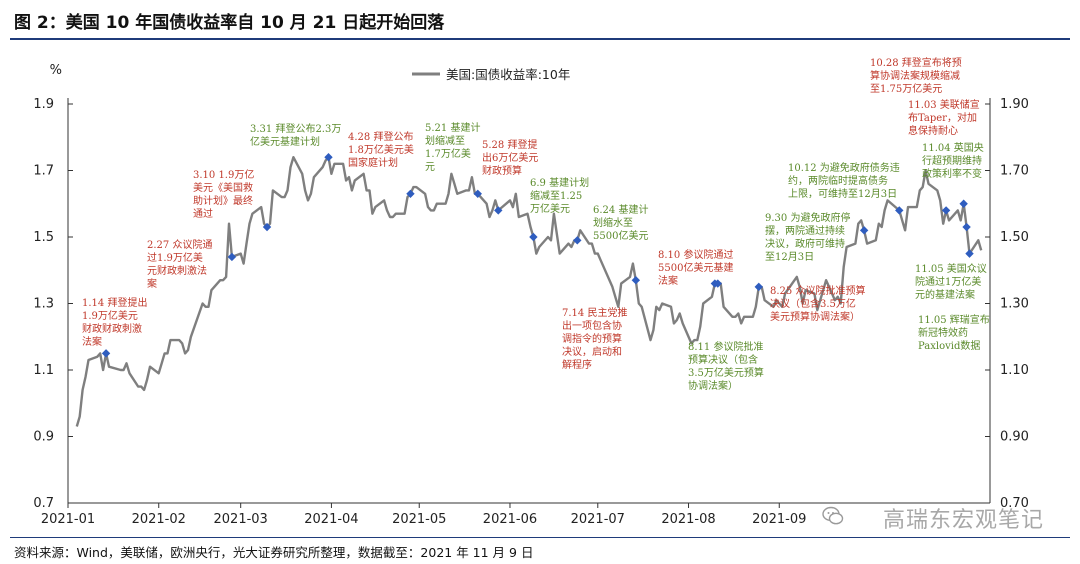  Describe the element at coordinates (43, 104) in the screenshot. I see `y-tick-label-left: 1.9` at that location.